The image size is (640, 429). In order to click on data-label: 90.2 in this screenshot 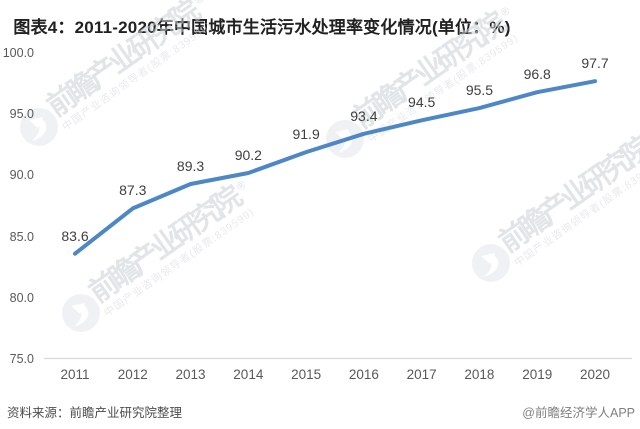, I will do `click(248, 154)`.